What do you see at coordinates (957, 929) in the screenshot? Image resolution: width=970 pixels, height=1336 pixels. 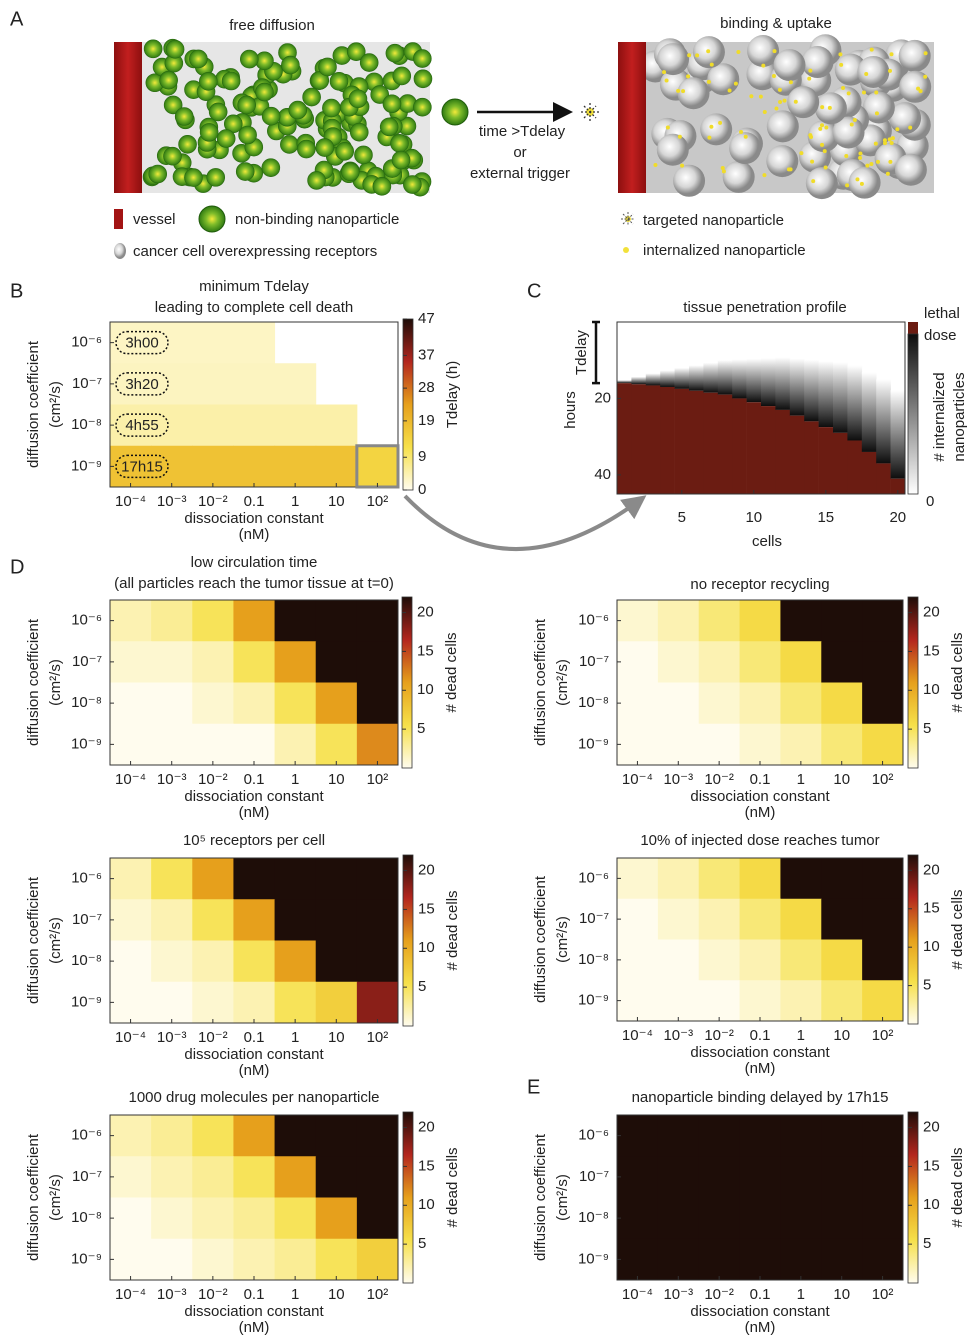 I see `colorbar-label: # dead cells` at bounding box center [957, 929].